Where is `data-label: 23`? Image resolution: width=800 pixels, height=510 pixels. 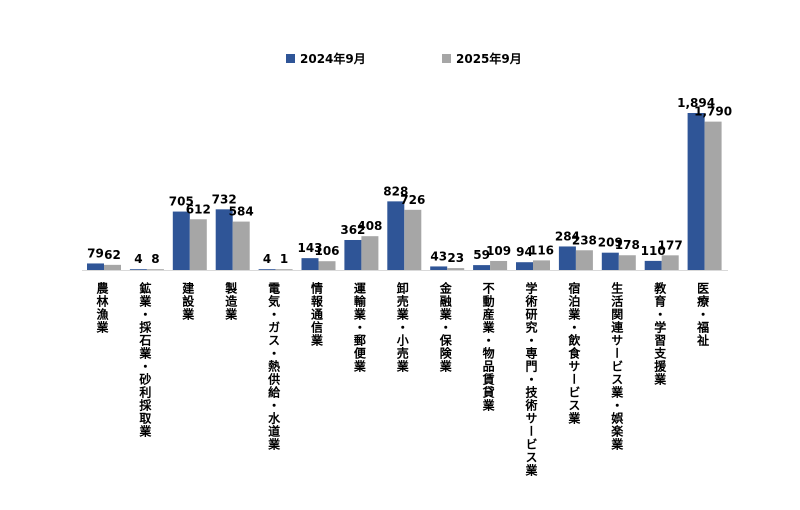 data-label: 23 is located at coordinates (455, 258).